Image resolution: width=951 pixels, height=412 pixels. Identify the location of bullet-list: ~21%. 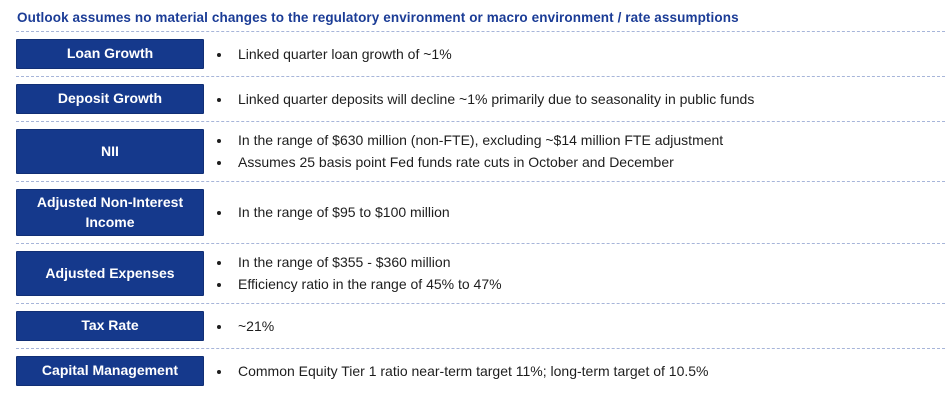
(243, 326).